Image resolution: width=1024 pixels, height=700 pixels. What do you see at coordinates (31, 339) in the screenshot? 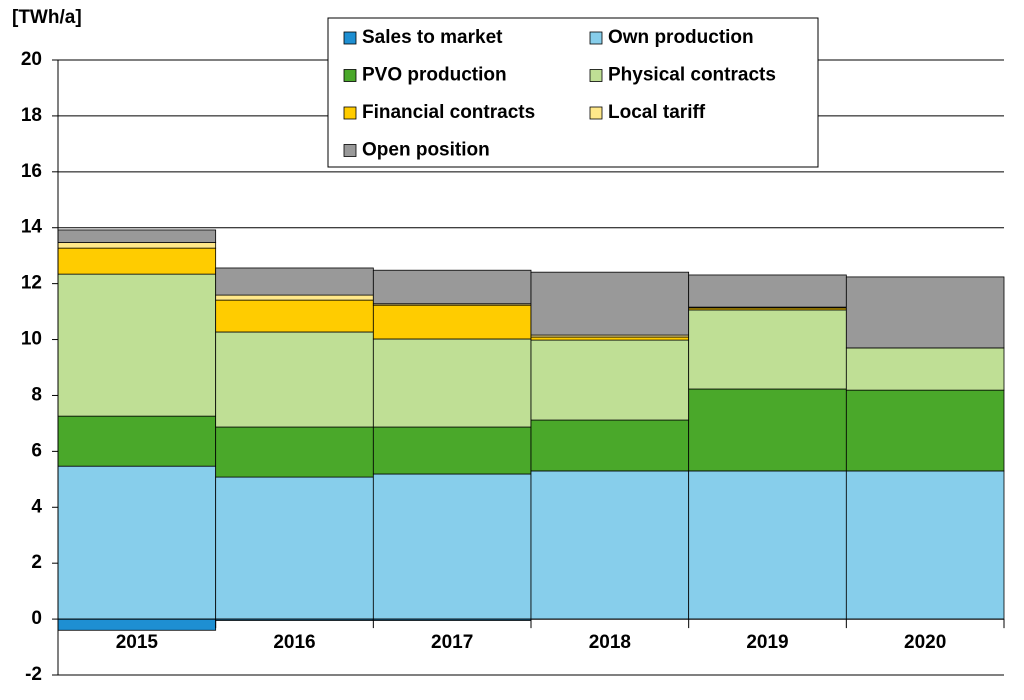
I see `y-tick-label: 10` at bounding box center [31, 339].